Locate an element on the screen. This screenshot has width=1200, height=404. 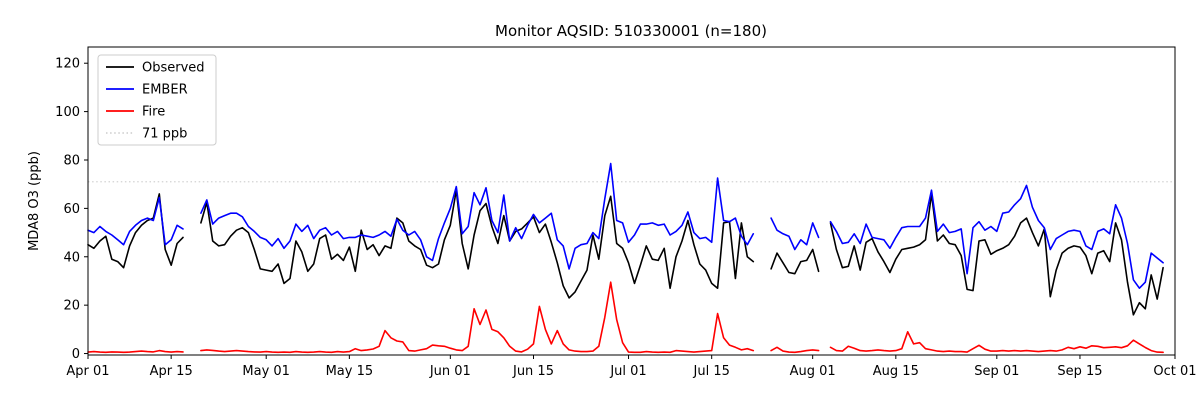
y-tick-label: 40 is located at coordinates (71, 257).